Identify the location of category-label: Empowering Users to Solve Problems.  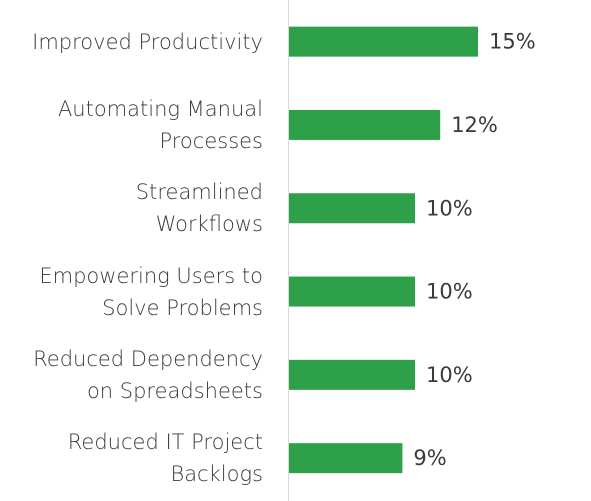
(151, 291).